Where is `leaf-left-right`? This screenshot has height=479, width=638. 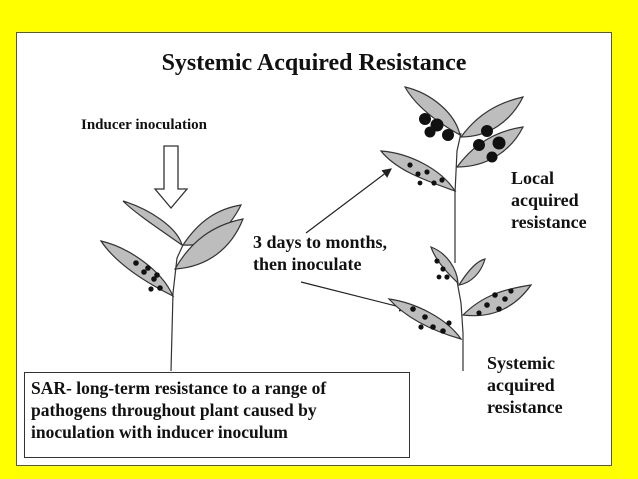
leaf-left-right is located at coordinates (208, 244).